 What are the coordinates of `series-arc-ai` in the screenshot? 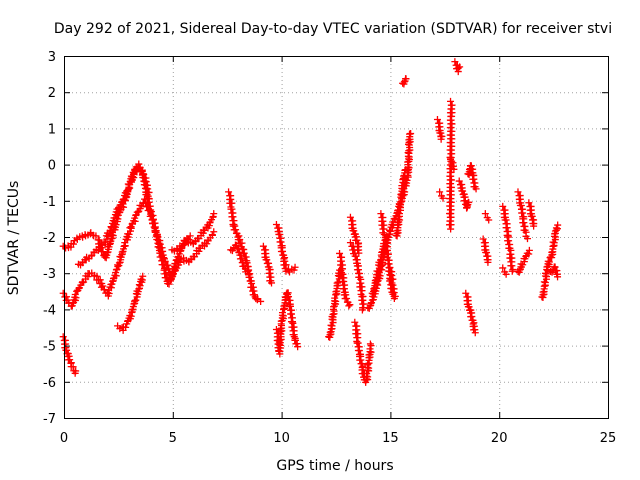 It's located at (504, 271).